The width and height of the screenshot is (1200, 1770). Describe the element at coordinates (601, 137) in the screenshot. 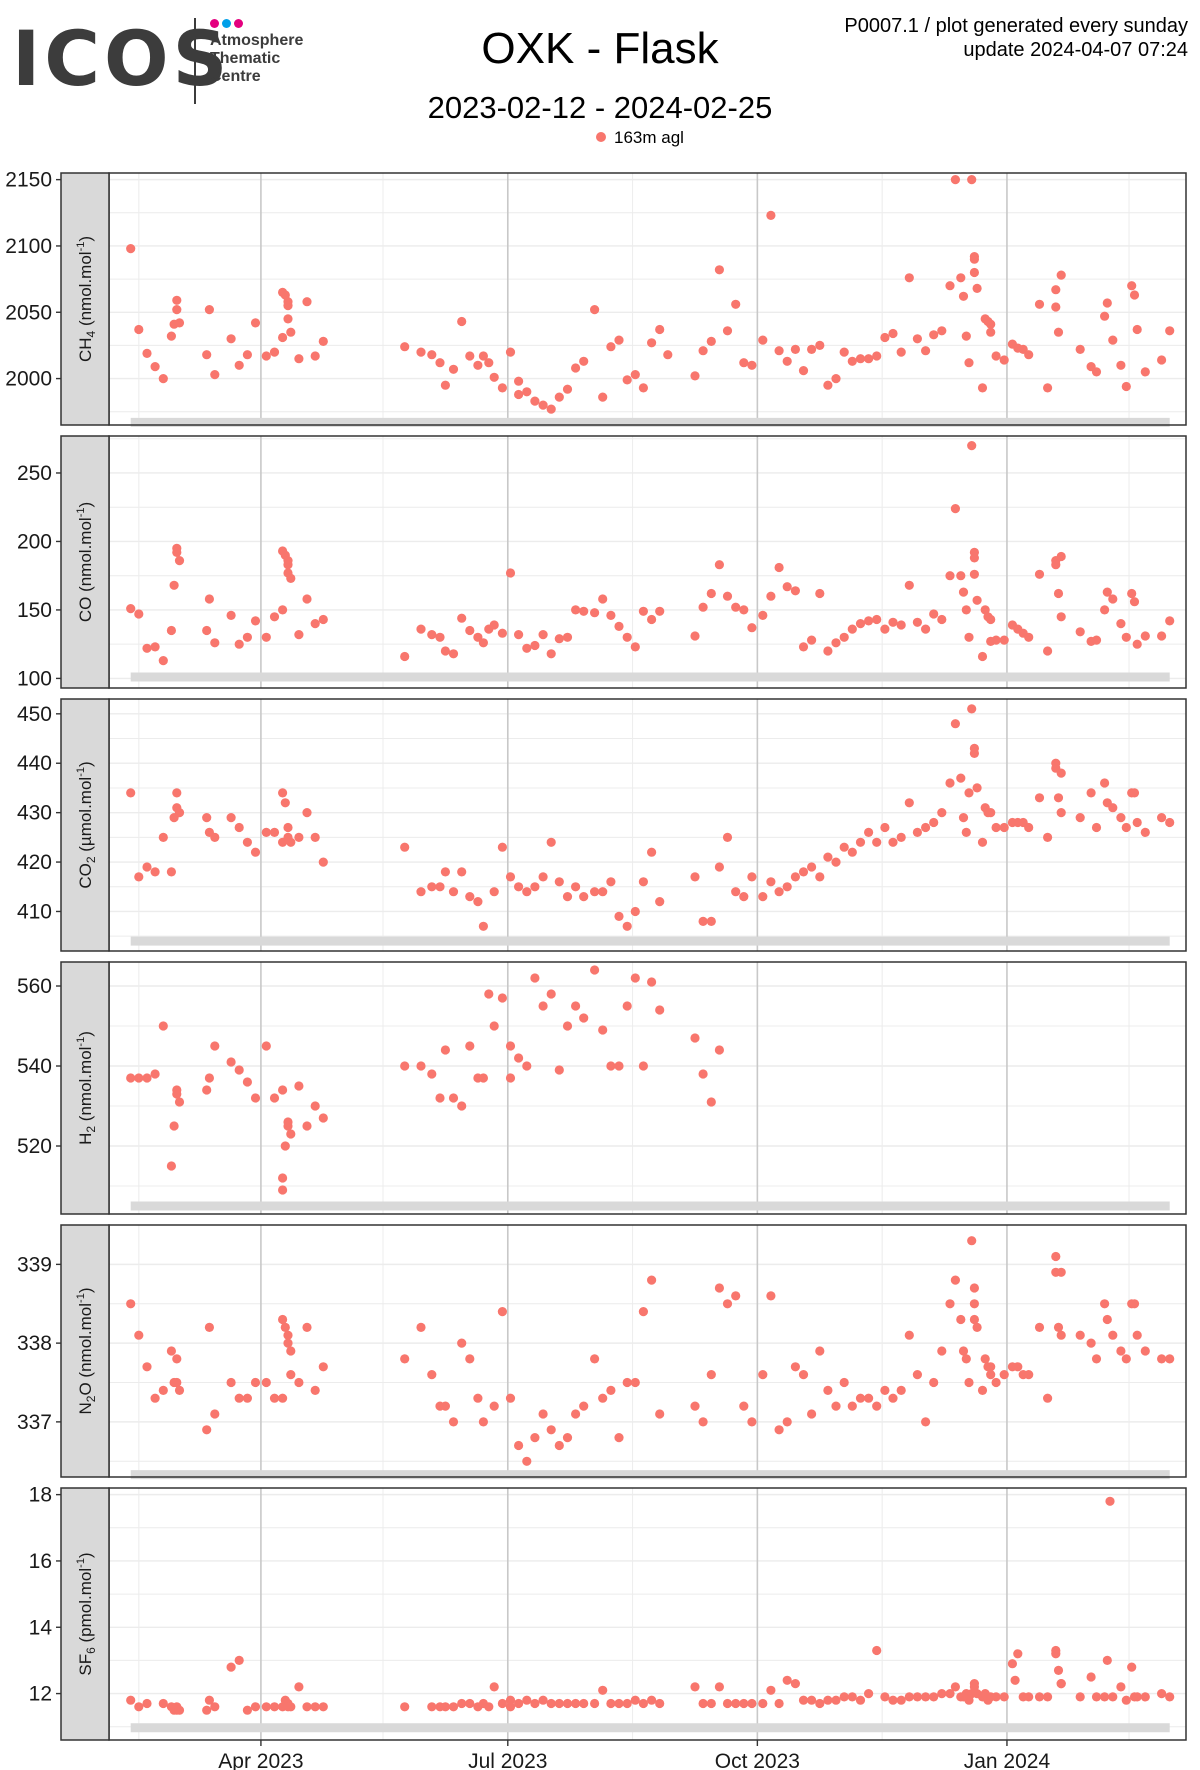

I see `legend-marker` at that location.